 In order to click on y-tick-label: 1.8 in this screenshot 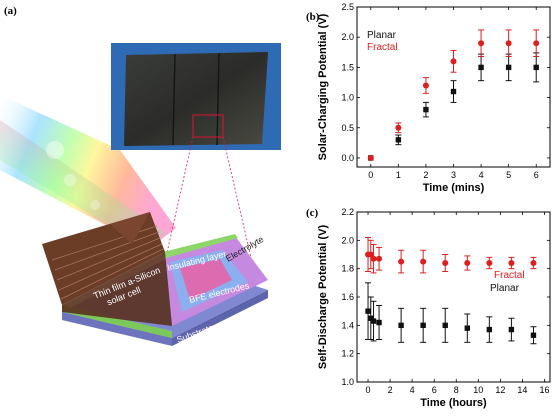, I will do `click(347, 269)`.